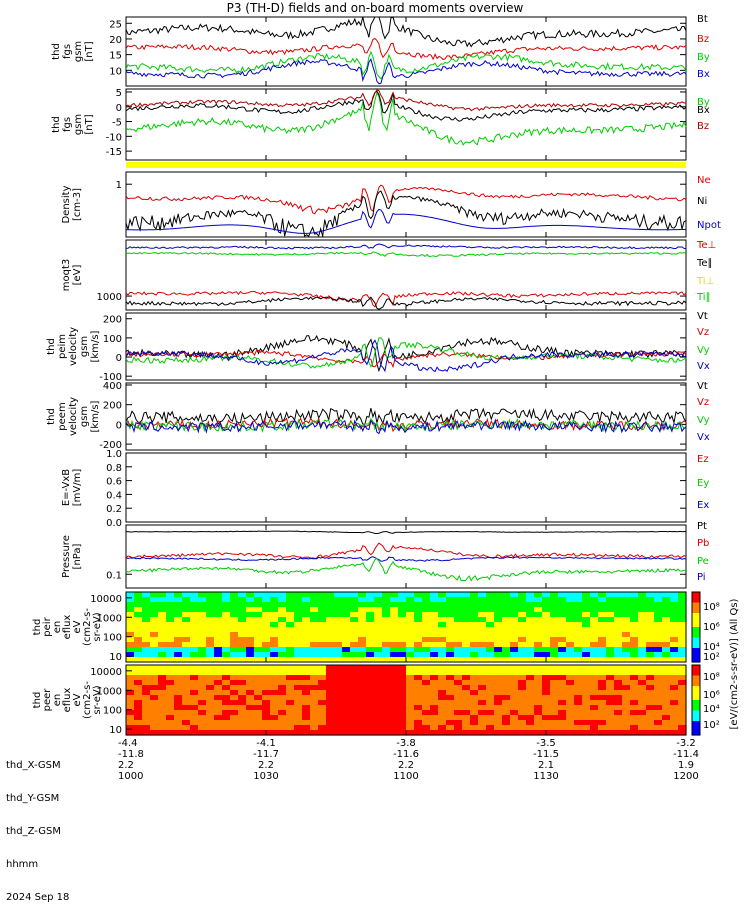 Image resolution: width=750 pixels, height=914 pixels. I want to click on ytick-label: 200, so click(112, 406).